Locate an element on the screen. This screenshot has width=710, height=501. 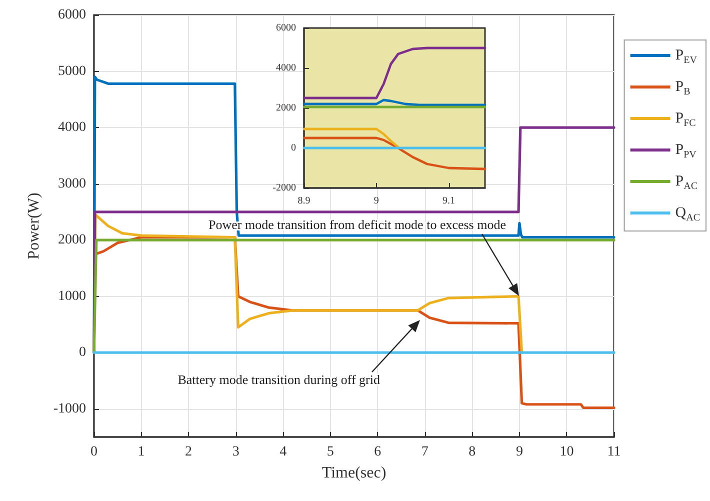
x-tick-label: 9.1 is located at coordinates (449, 201).